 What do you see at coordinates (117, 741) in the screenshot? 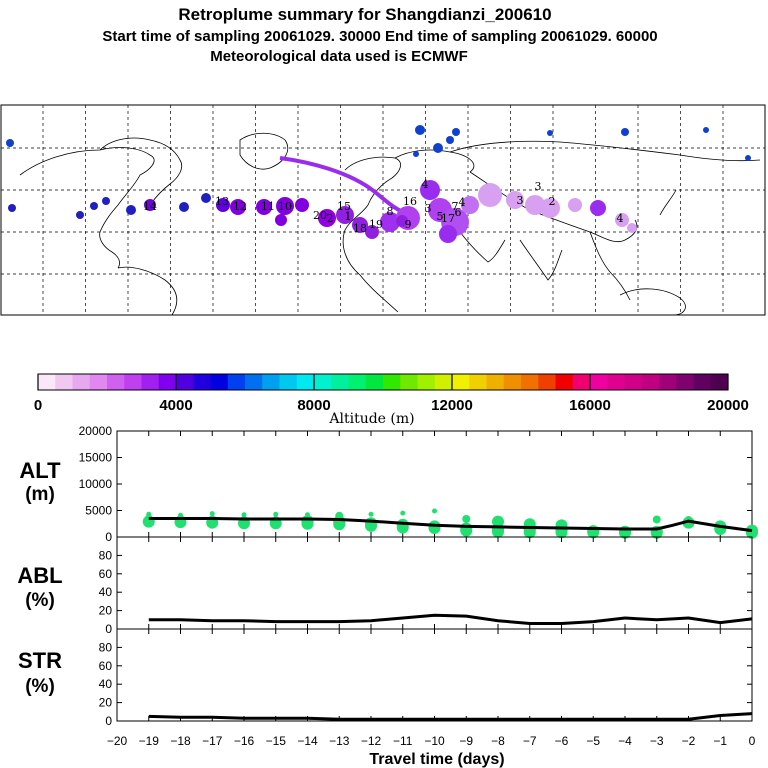
I see `x-tick-label: −20` at bounding box center [117, 741].